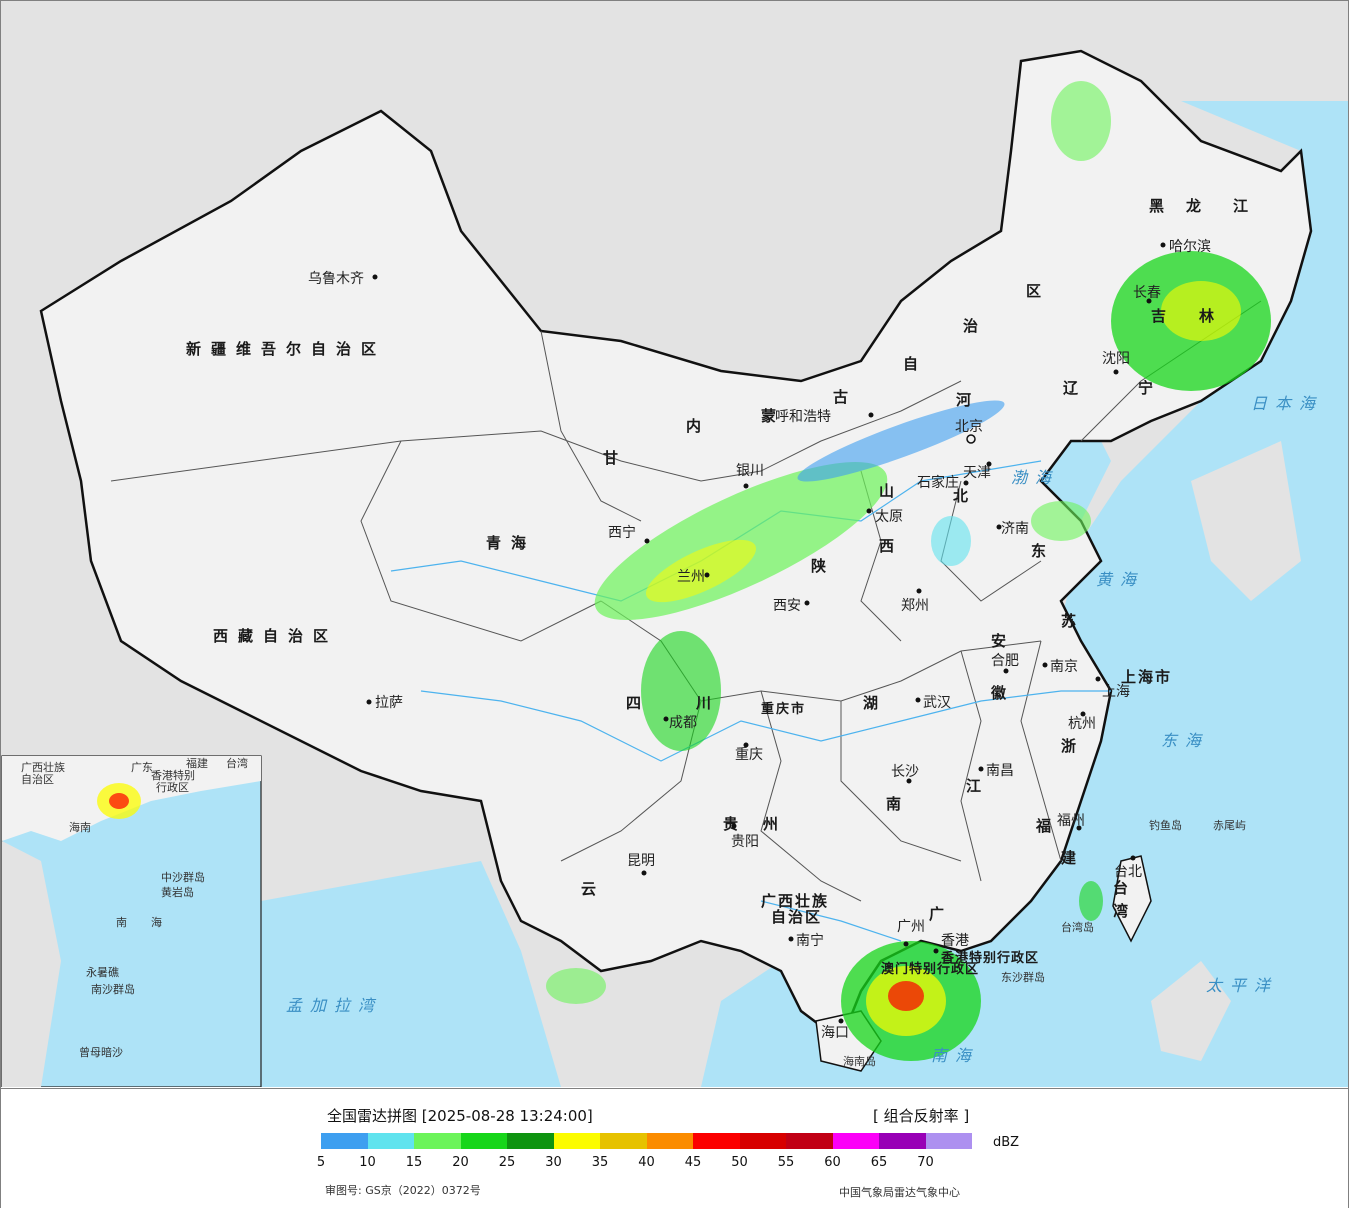  I want to click on color-scale-tick: 55, so click(786, 1162).